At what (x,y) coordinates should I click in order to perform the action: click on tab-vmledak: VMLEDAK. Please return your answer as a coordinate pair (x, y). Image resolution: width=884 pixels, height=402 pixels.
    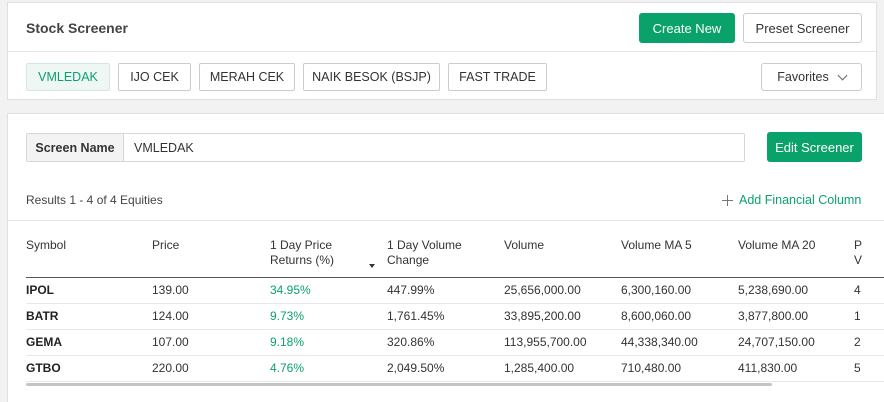
    Looking at the image, I should click on (68, 77).